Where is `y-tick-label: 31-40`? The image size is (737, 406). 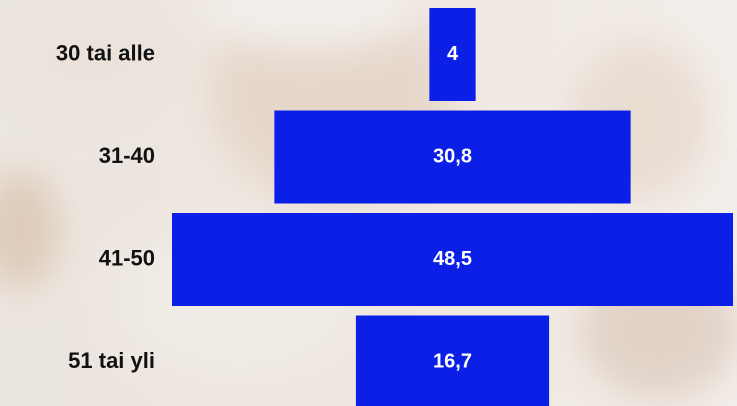 y-tick-label: 31-40 is located at coordinates (127, 155).